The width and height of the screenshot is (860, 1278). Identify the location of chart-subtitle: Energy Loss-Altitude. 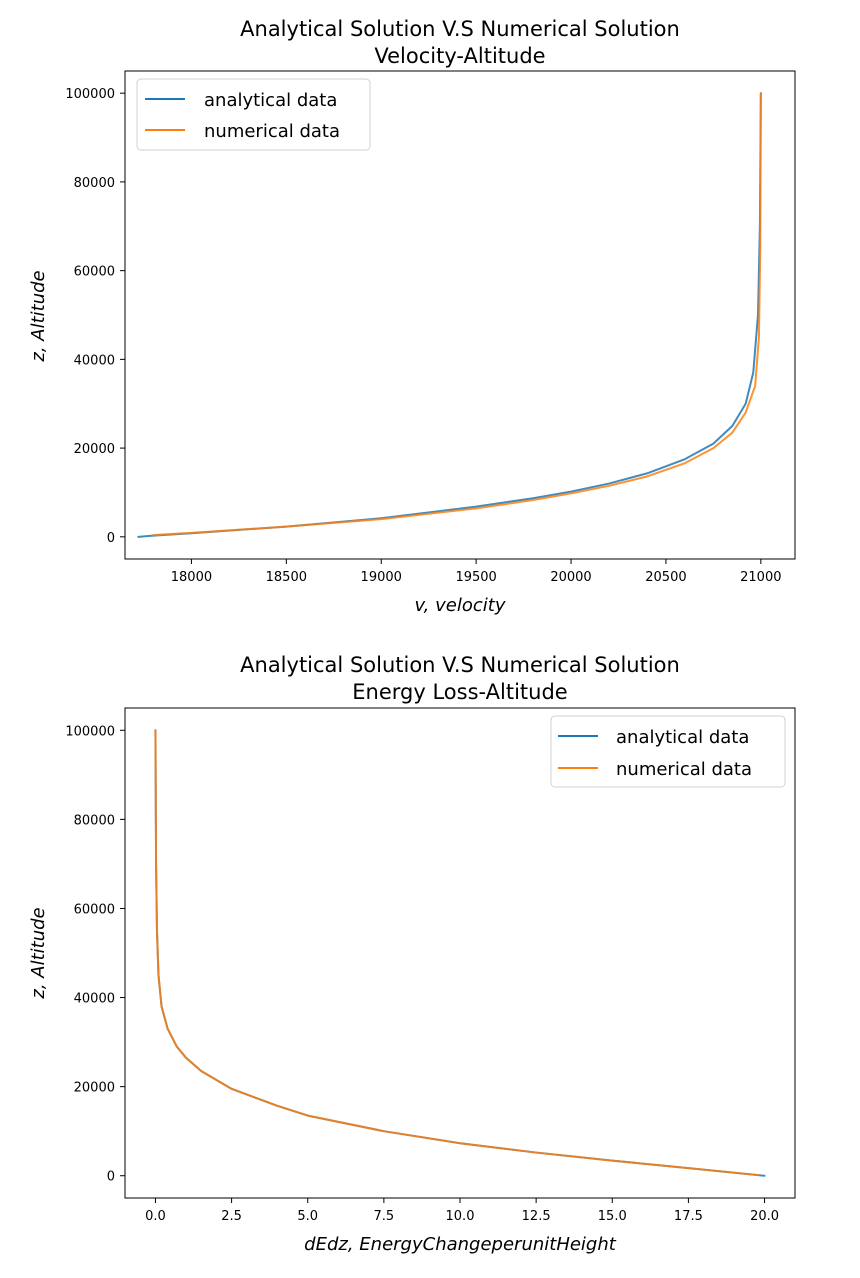
(459, 692).